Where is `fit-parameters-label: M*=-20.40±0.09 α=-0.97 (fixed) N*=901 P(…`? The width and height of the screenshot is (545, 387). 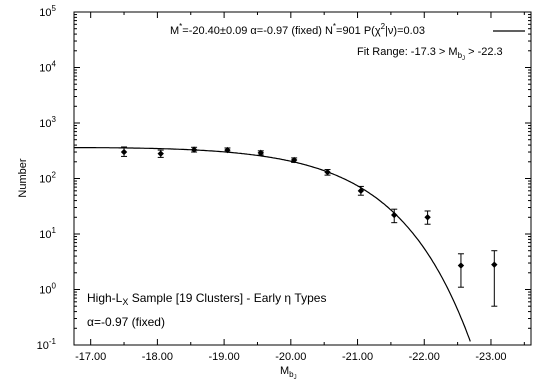 fit-parameters-label: M*=-20.40±0.09 α=-0.97 (fixed) N*=901 P(… is located at coordinates (297, 29).